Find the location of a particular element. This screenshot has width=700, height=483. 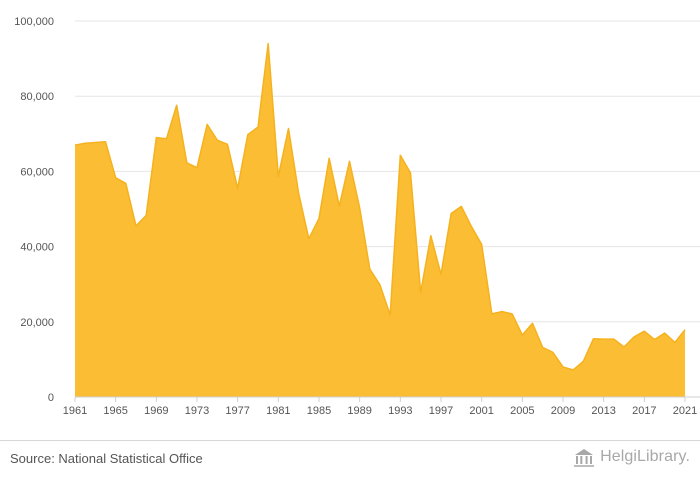

y-tick-label: 60,000 is located at coordinates (37, 172).